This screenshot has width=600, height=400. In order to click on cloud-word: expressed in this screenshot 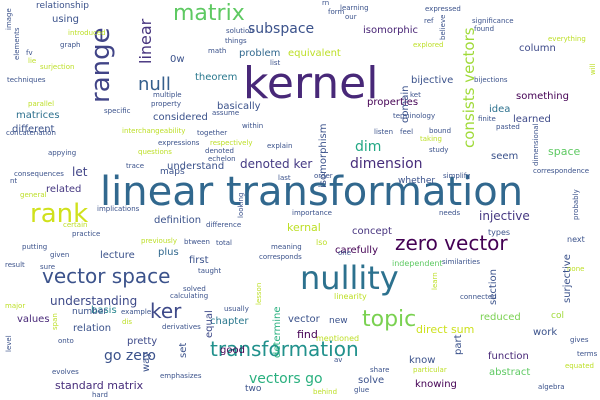, I will do `click(443, 9)`.